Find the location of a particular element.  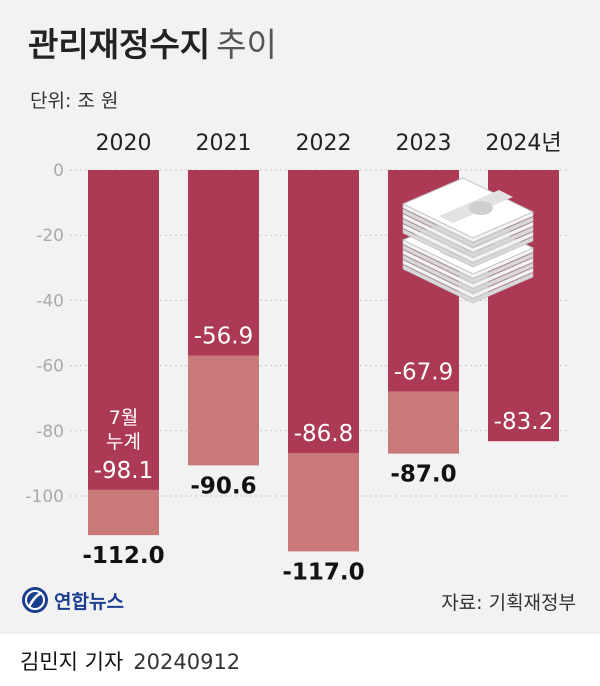

y-tick-label: -80 is located at coordinates (50, 432).